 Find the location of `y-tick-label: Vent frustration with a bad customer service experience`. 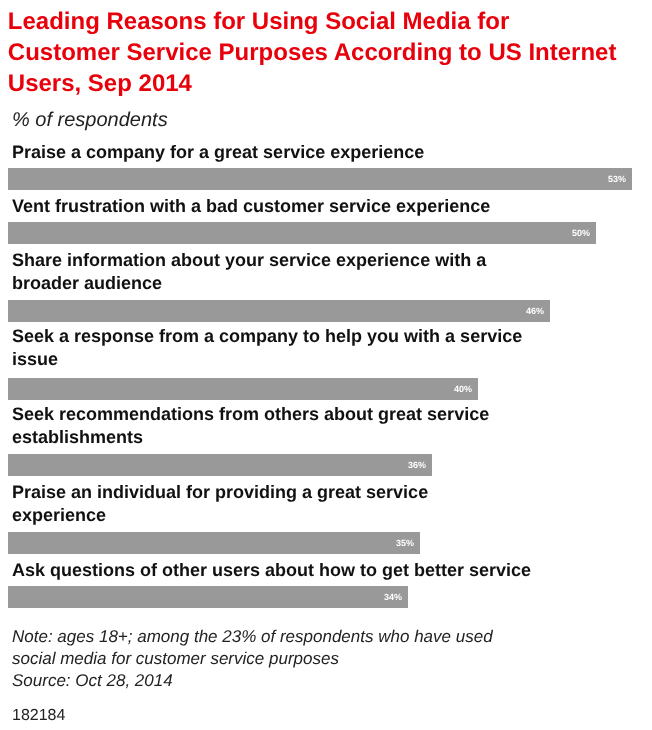

y-tick-label: Vent frustration with a bad customer service experience is located at coordinates (251, 206).